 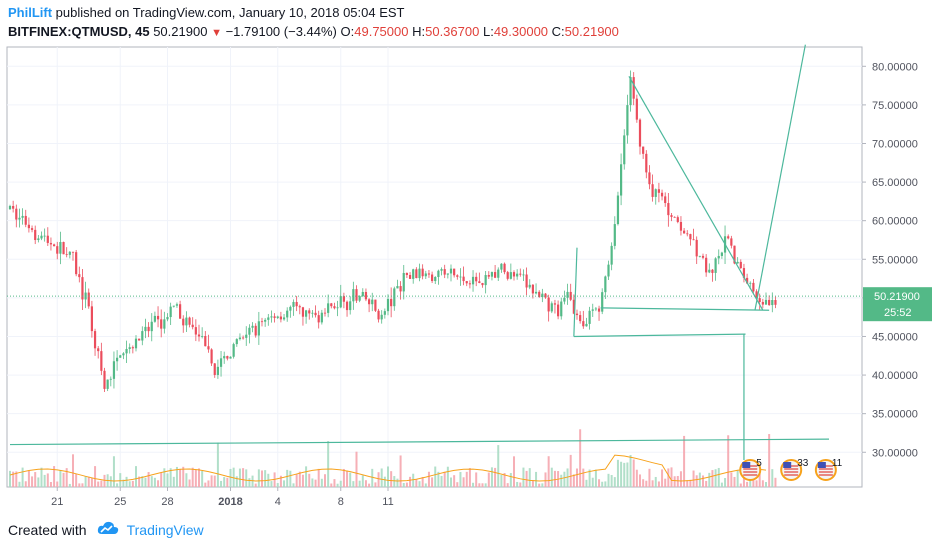 I want to click on tradingview-brand-link: TradingView, so click(x=165, y=529).